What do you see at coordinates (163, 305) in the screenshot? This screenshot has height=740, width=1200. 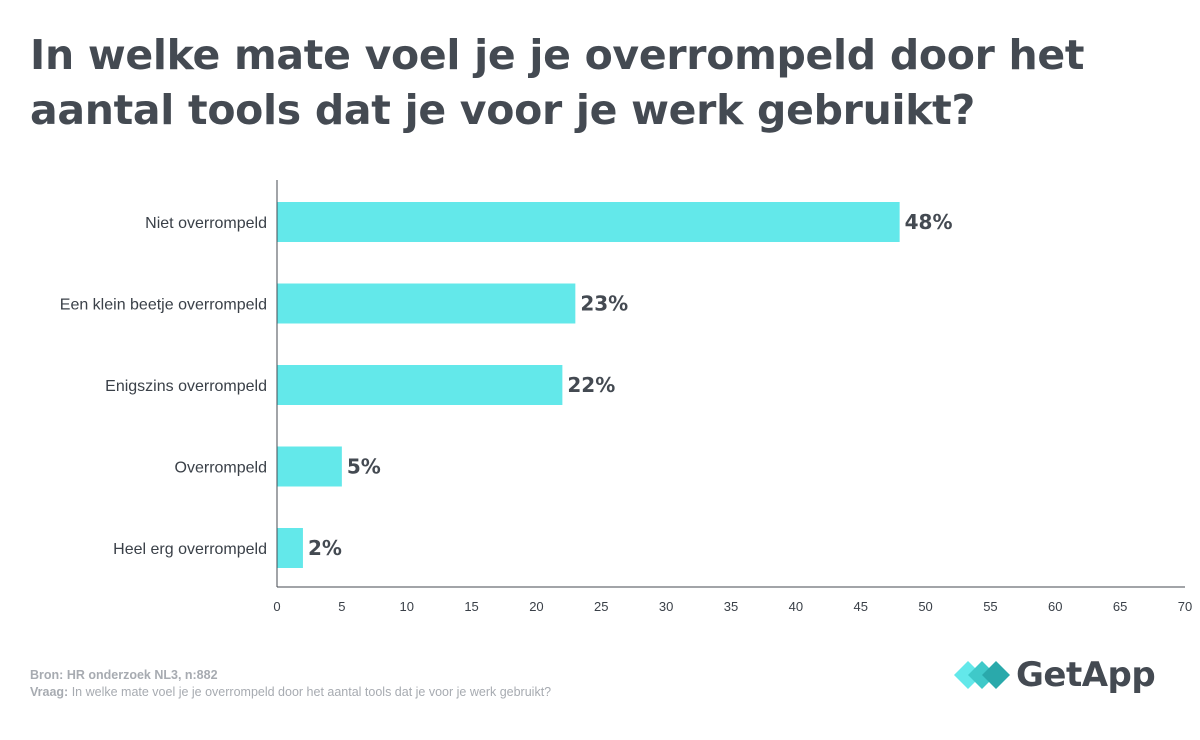 I see `category-label: Een klein beetje overrompeld` at bounding box center [163, 305].